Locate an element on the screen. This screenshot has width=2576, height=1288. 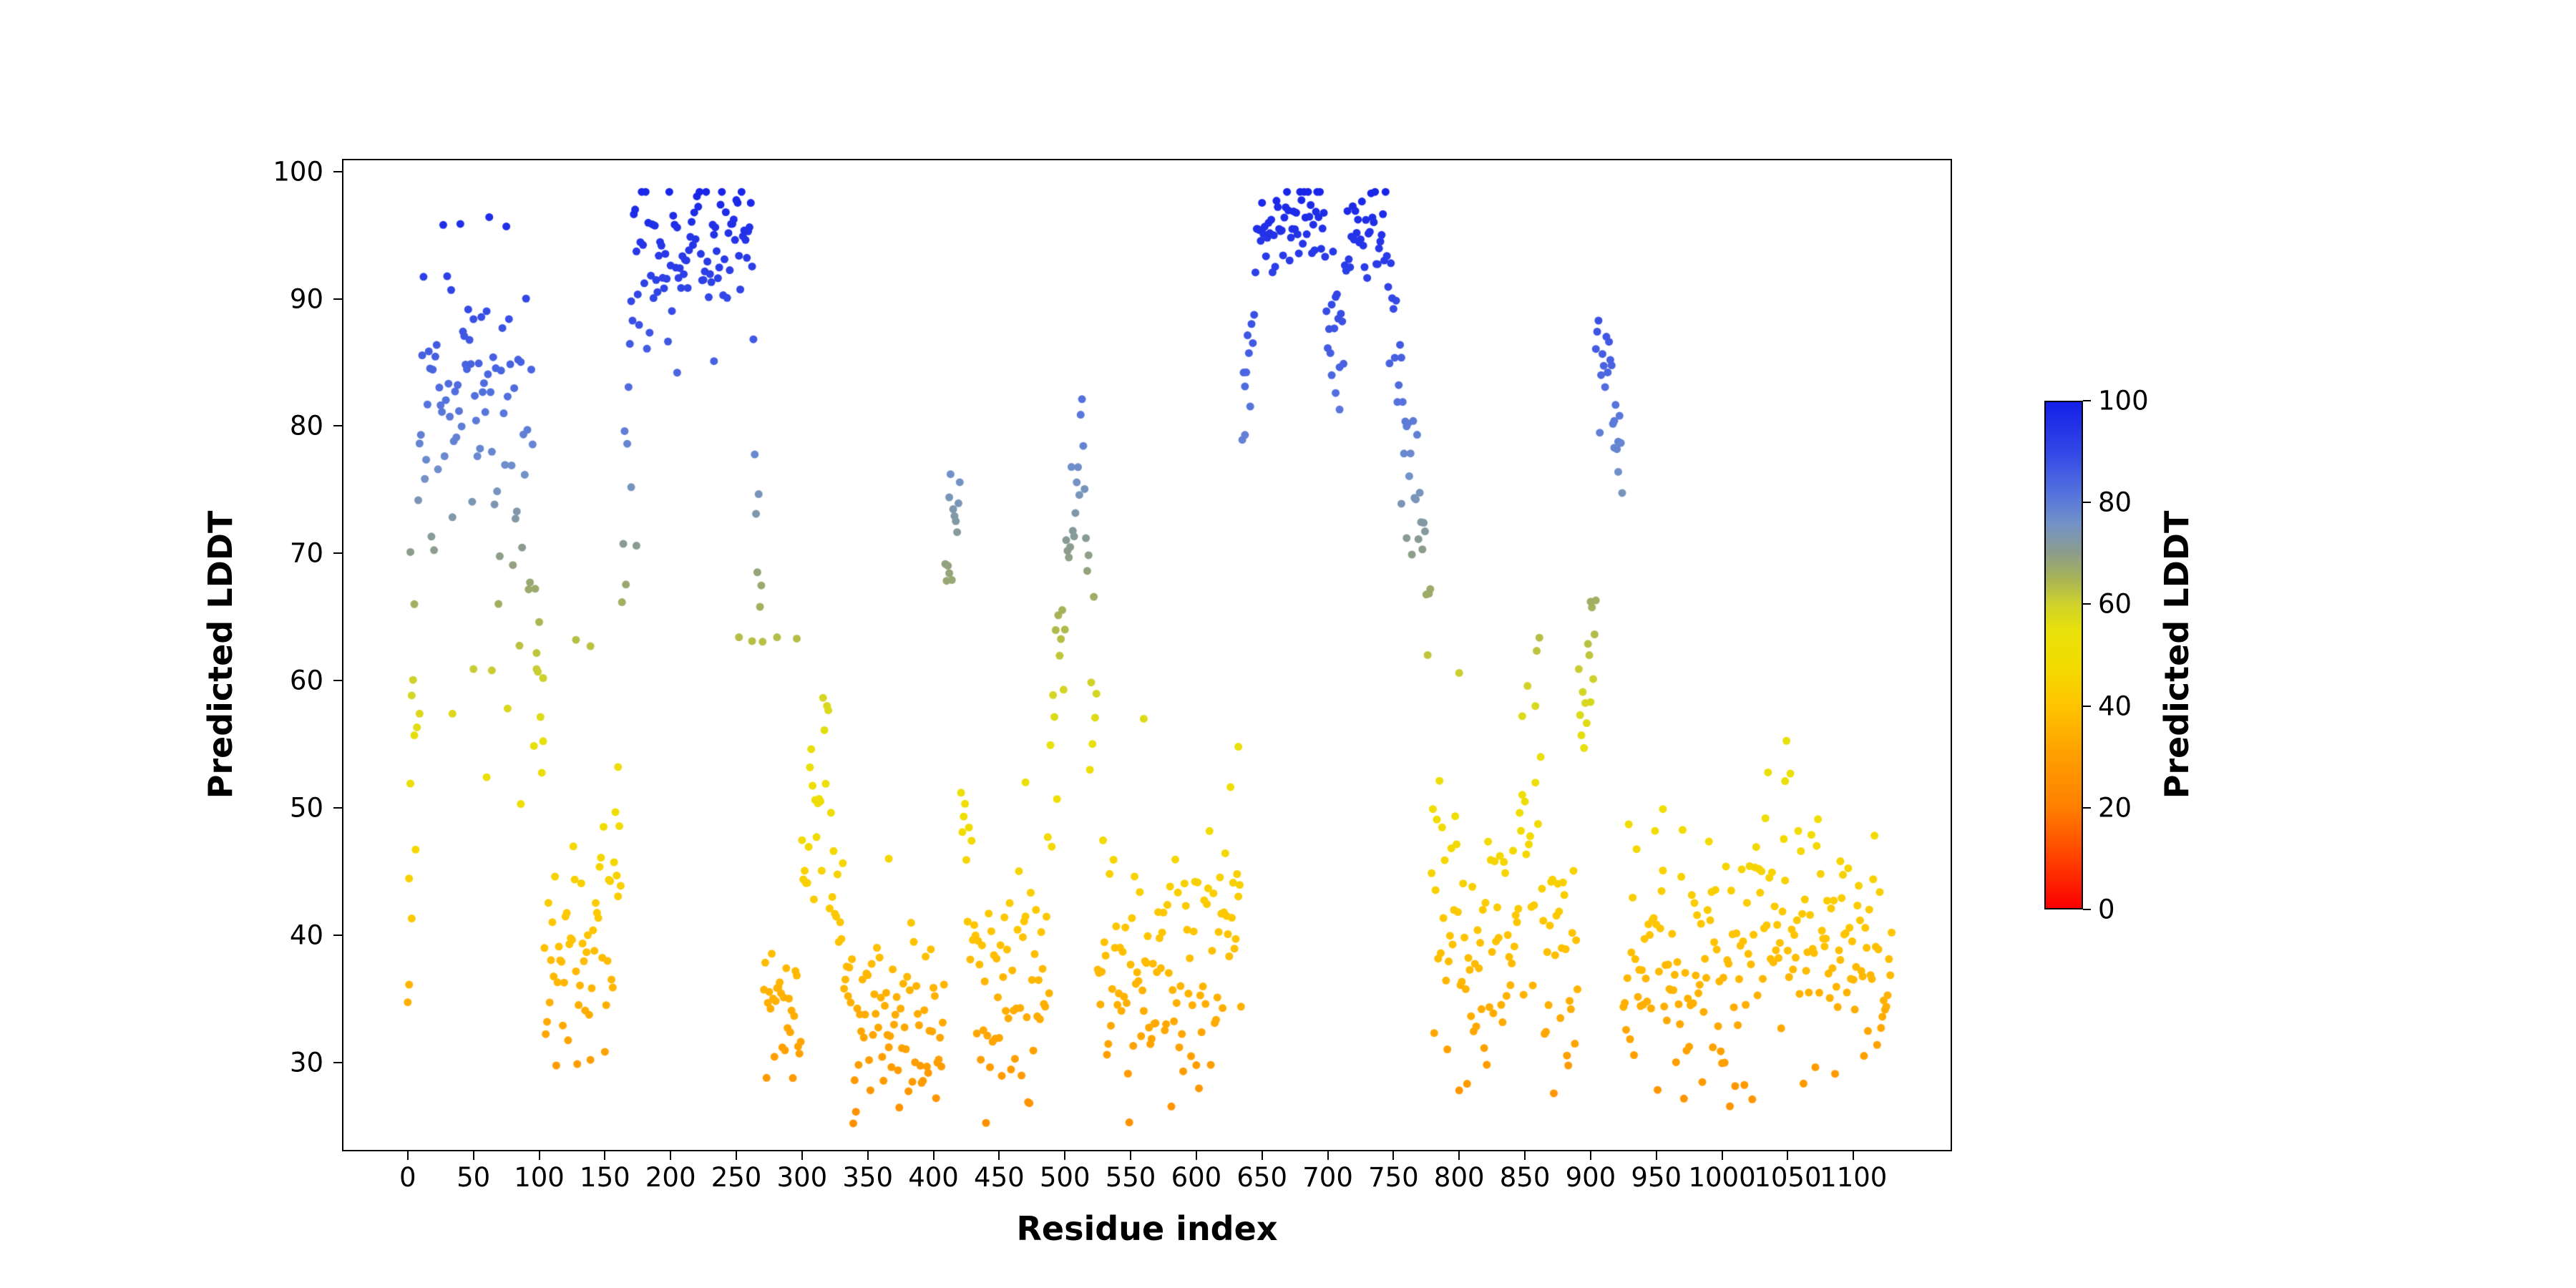
x-tick-label: 0 is located at coordinates (407, 1177).